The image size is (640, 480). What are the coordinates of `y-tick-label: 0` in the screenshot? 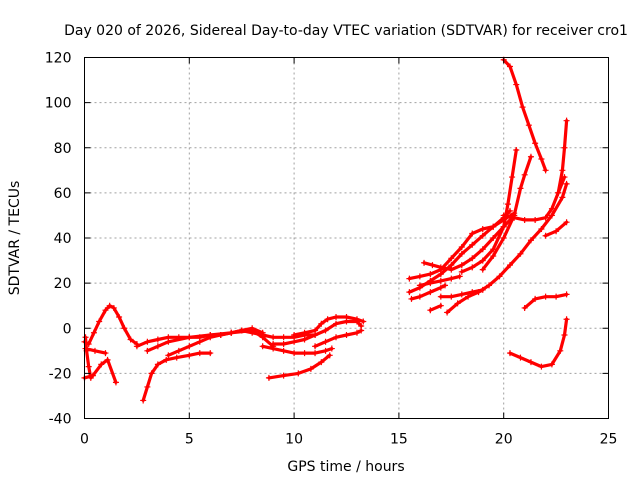 It's located at (67, 329).